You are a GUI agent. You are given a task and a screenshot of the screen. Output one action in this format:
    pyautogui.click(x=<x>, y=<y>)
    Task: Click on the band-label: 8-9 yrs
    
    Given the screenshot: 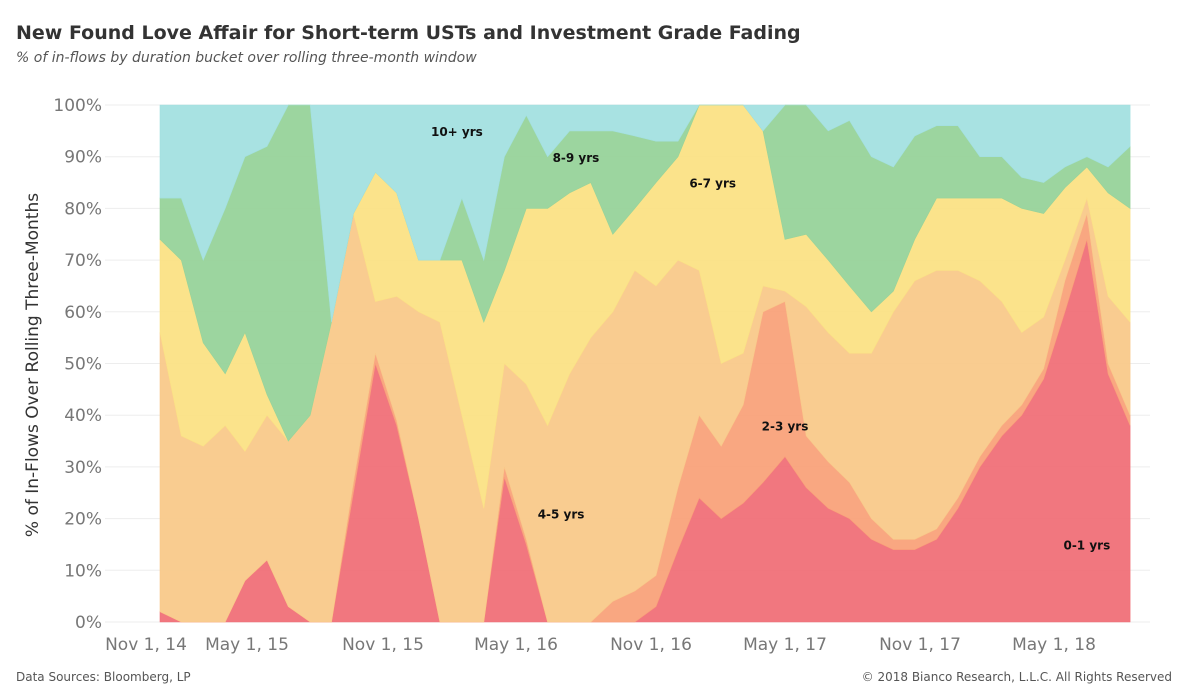 What is the action you would take?
    pyautogui.click(x=576, y=158)
    